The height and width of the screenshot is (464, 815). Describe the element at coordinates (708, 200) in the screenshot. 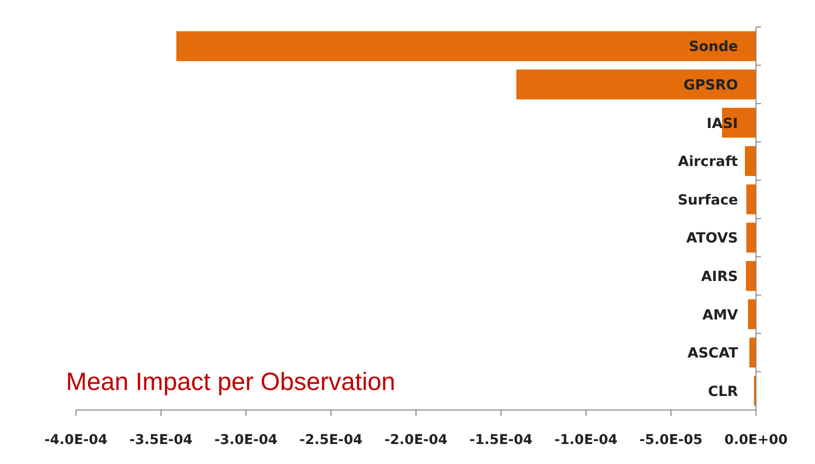

I see `y-tick-label: Surface` at that location.